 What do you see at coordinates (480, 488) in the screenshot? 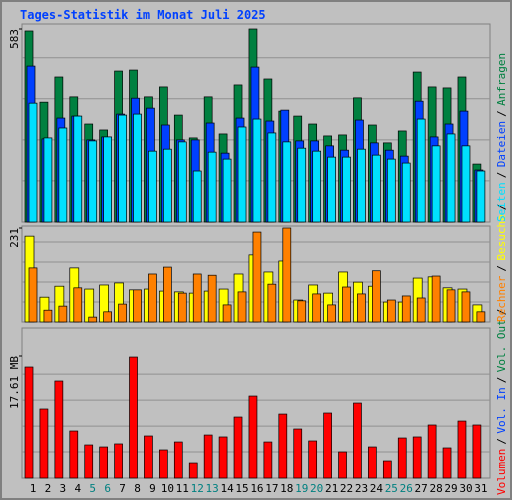
I see `x-tick-label: 31` at bounding box center [480, 488].